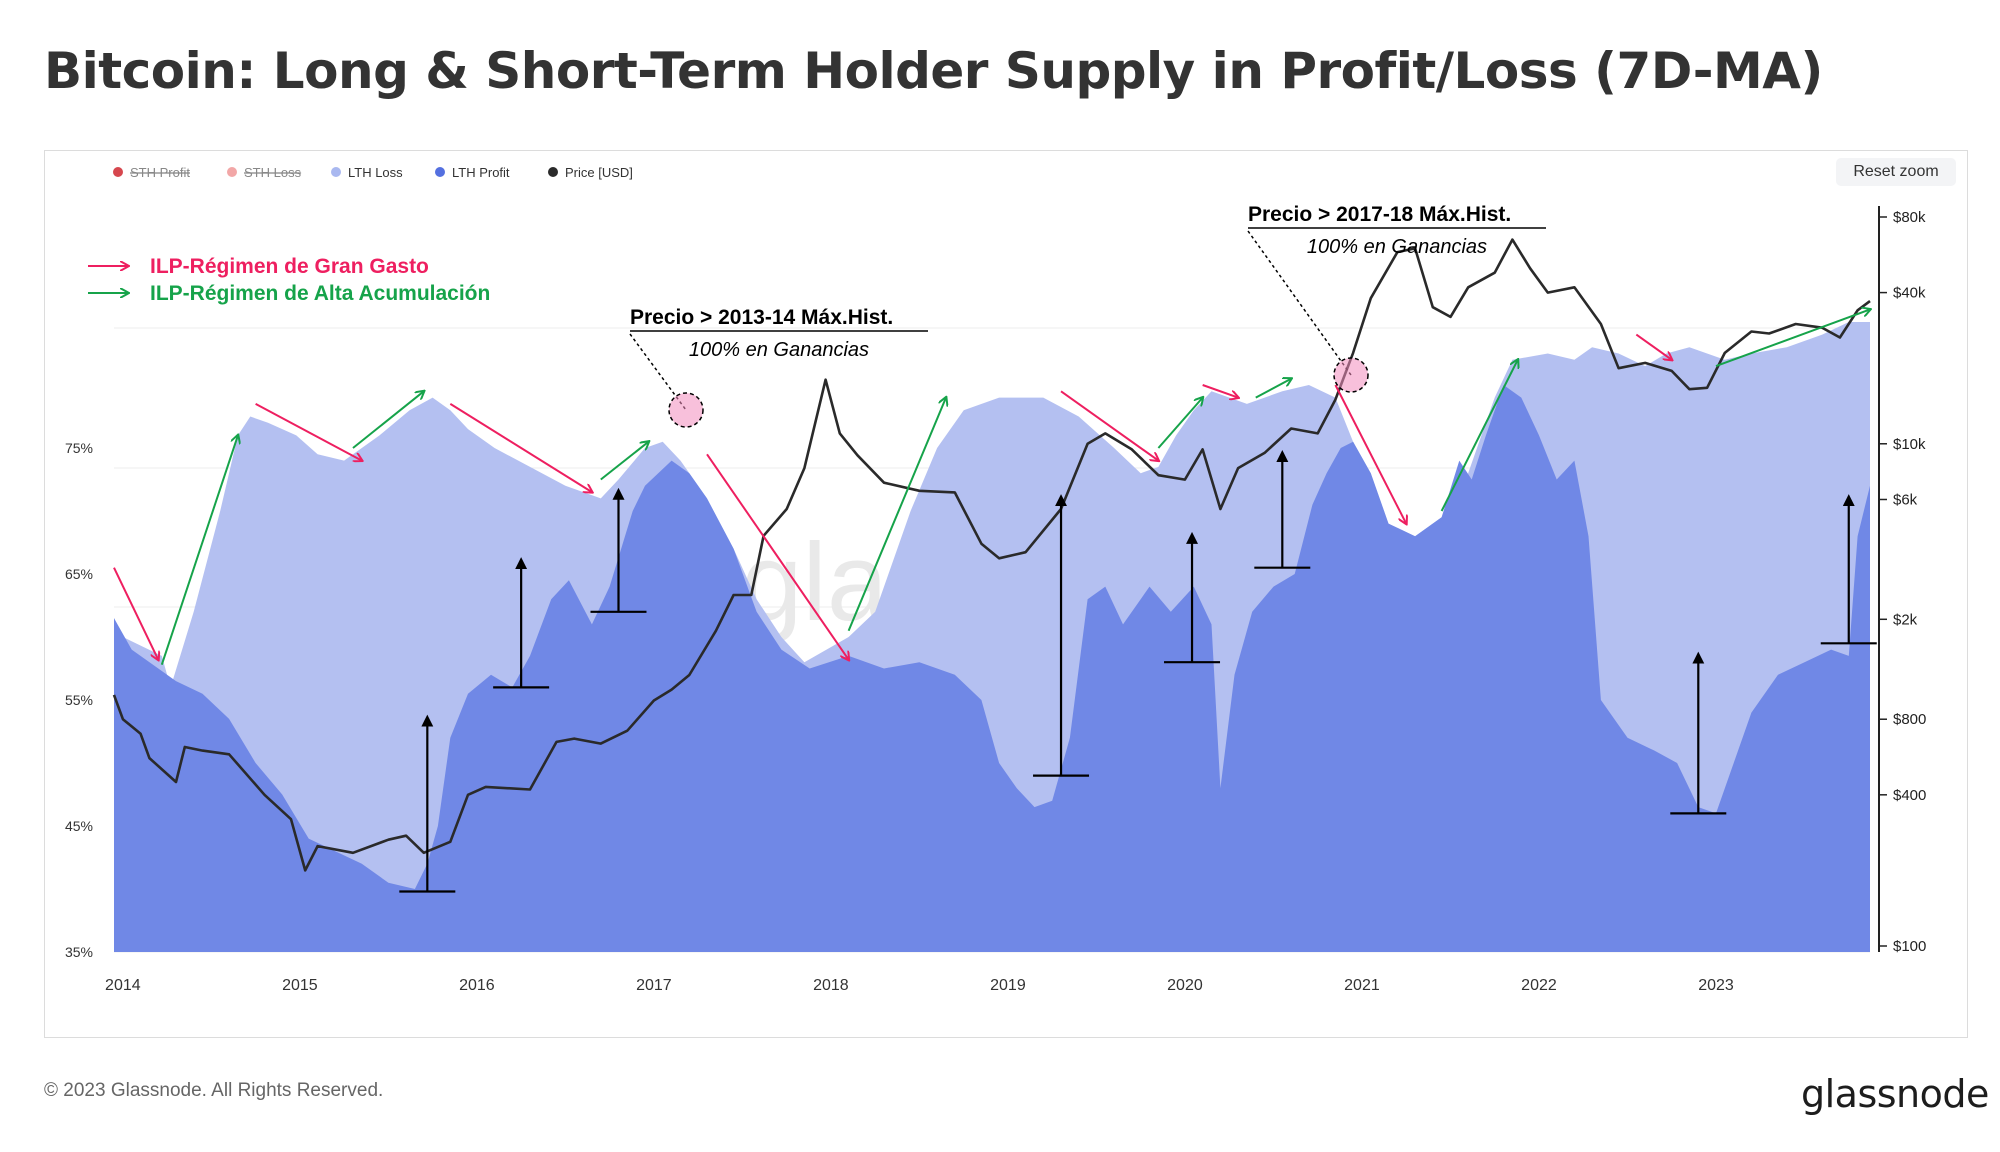  Describe the element at coordinates (214, 1090) in the screenshot. I see `copyright-text: © 2023 Glassnode. All Rights Reserved.` at that location.